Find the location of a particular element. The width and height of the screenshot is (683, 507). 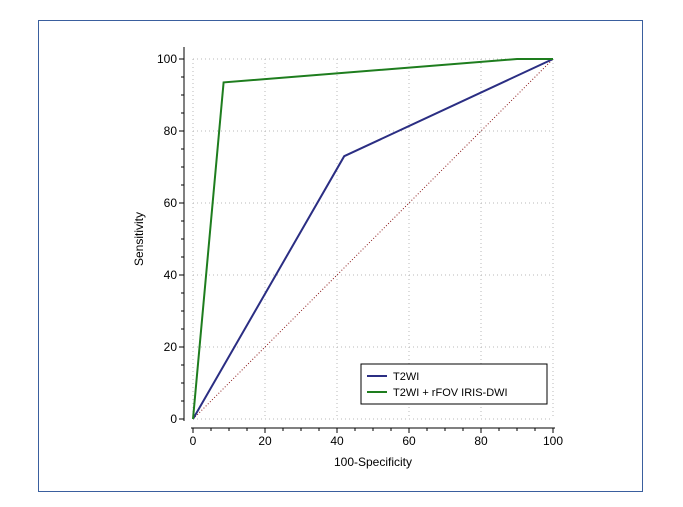

y-tick-label-40: 40 is located at coordinates (171, 275).